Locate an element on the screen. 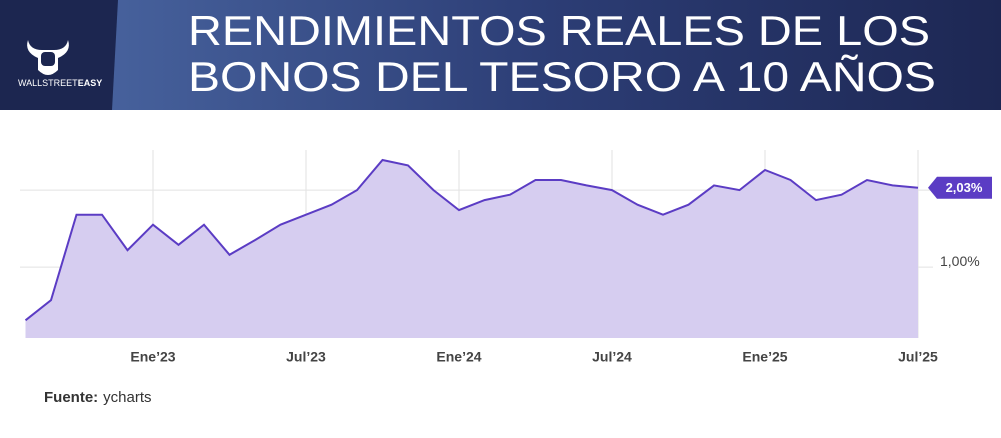 This screenshot has height=438, width=1001. logo-text: WALLSTREETEASY is located at coordinates (60, 83).